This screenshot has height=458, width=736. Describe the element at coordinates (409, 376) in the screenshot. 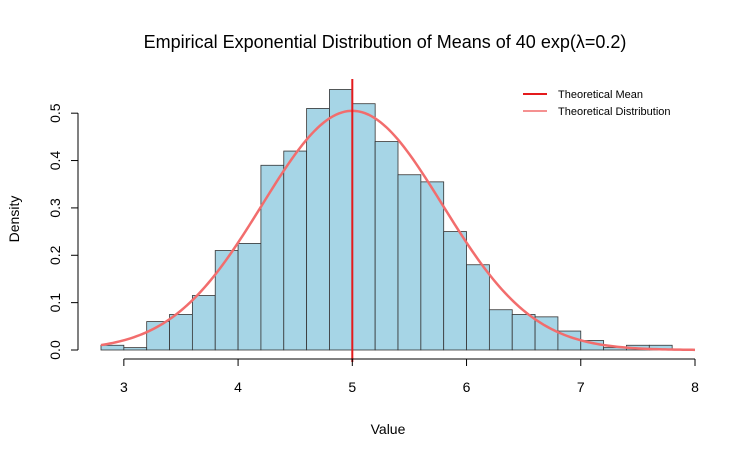

I see `x-axis: 3 4 5 6 7 8` at that location.